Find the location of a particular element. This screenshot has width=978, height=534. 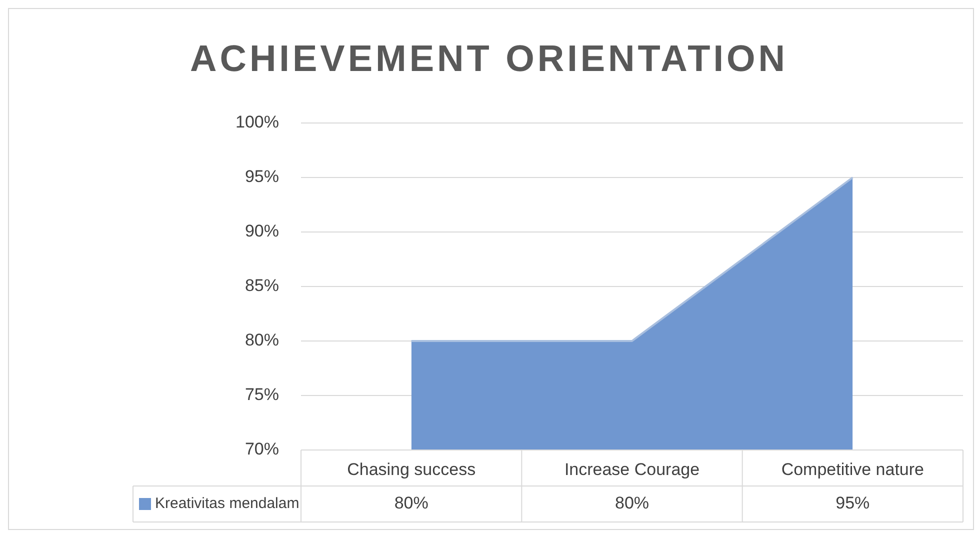

x-tick-label: Chasing success is located at coordinates (411, 469).